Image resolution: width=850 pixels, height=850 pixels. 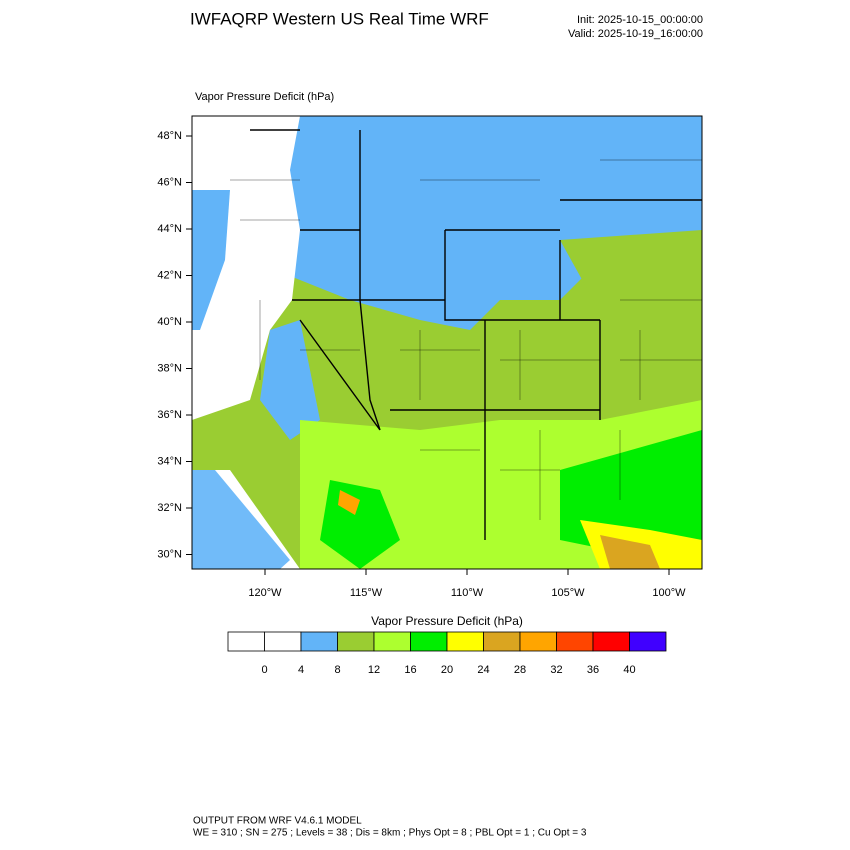 I want to click on colorbar-label: 4, so click(x=301, y=670).